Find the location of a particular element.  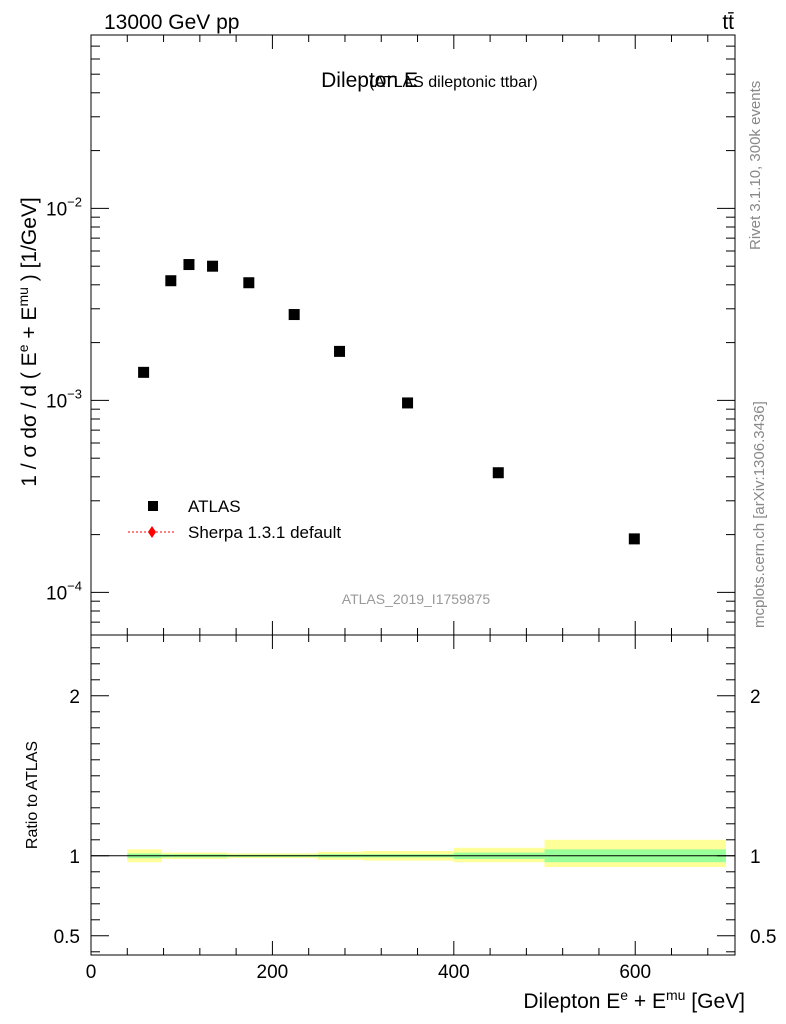

ratio-y-tick-label-right: 2 is located at coordinates (755, 697).